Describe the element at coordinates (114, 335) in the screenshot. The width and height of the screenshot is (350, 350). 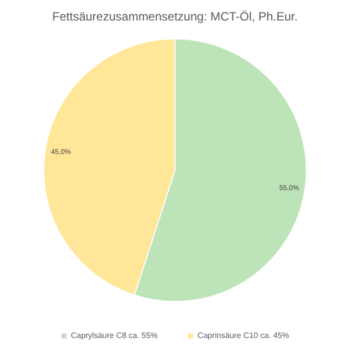
I see `legend-label: Caprylsäure C8 ca. 55%` at that location.